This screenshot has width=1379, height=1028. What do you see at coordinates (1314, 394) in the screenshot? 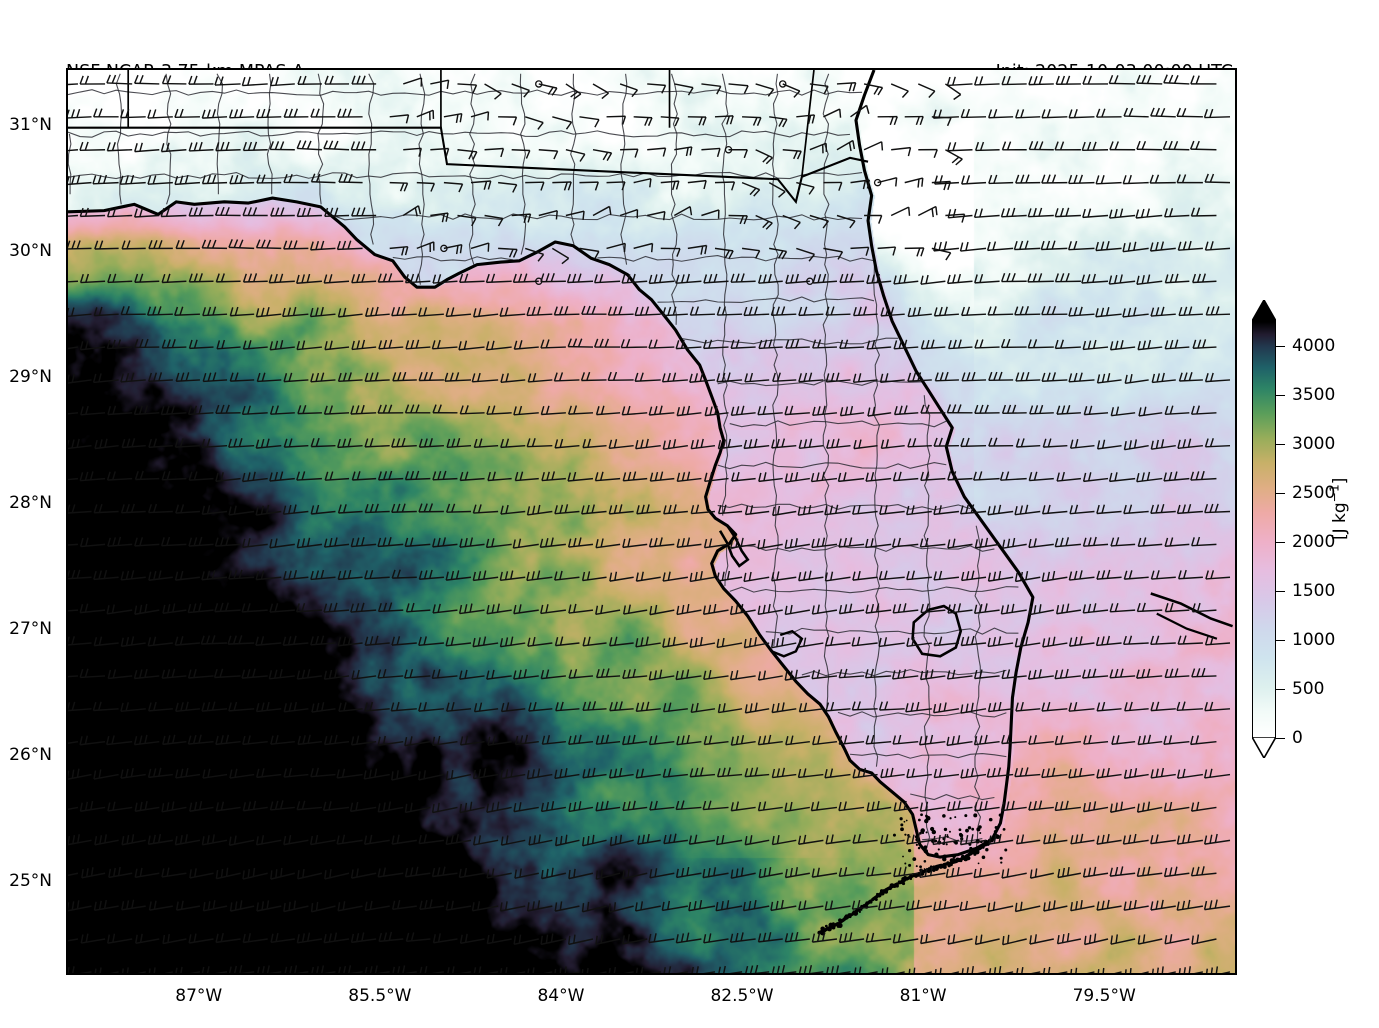
I see `colorbar-tick-label-1: 3500` at bounding box center [1314, 394].